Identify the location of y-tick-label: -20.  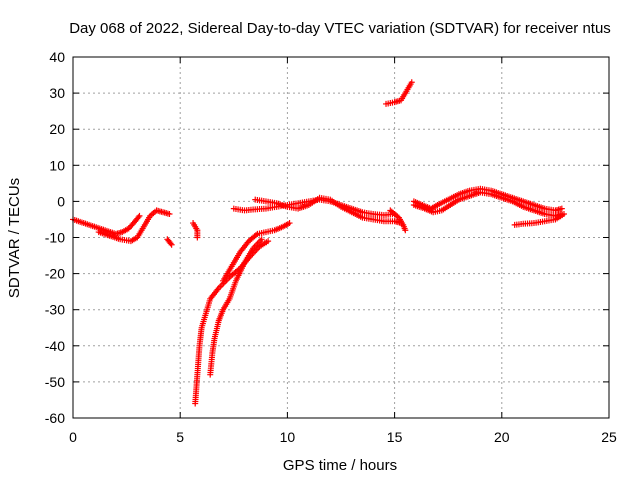
(55, 274).